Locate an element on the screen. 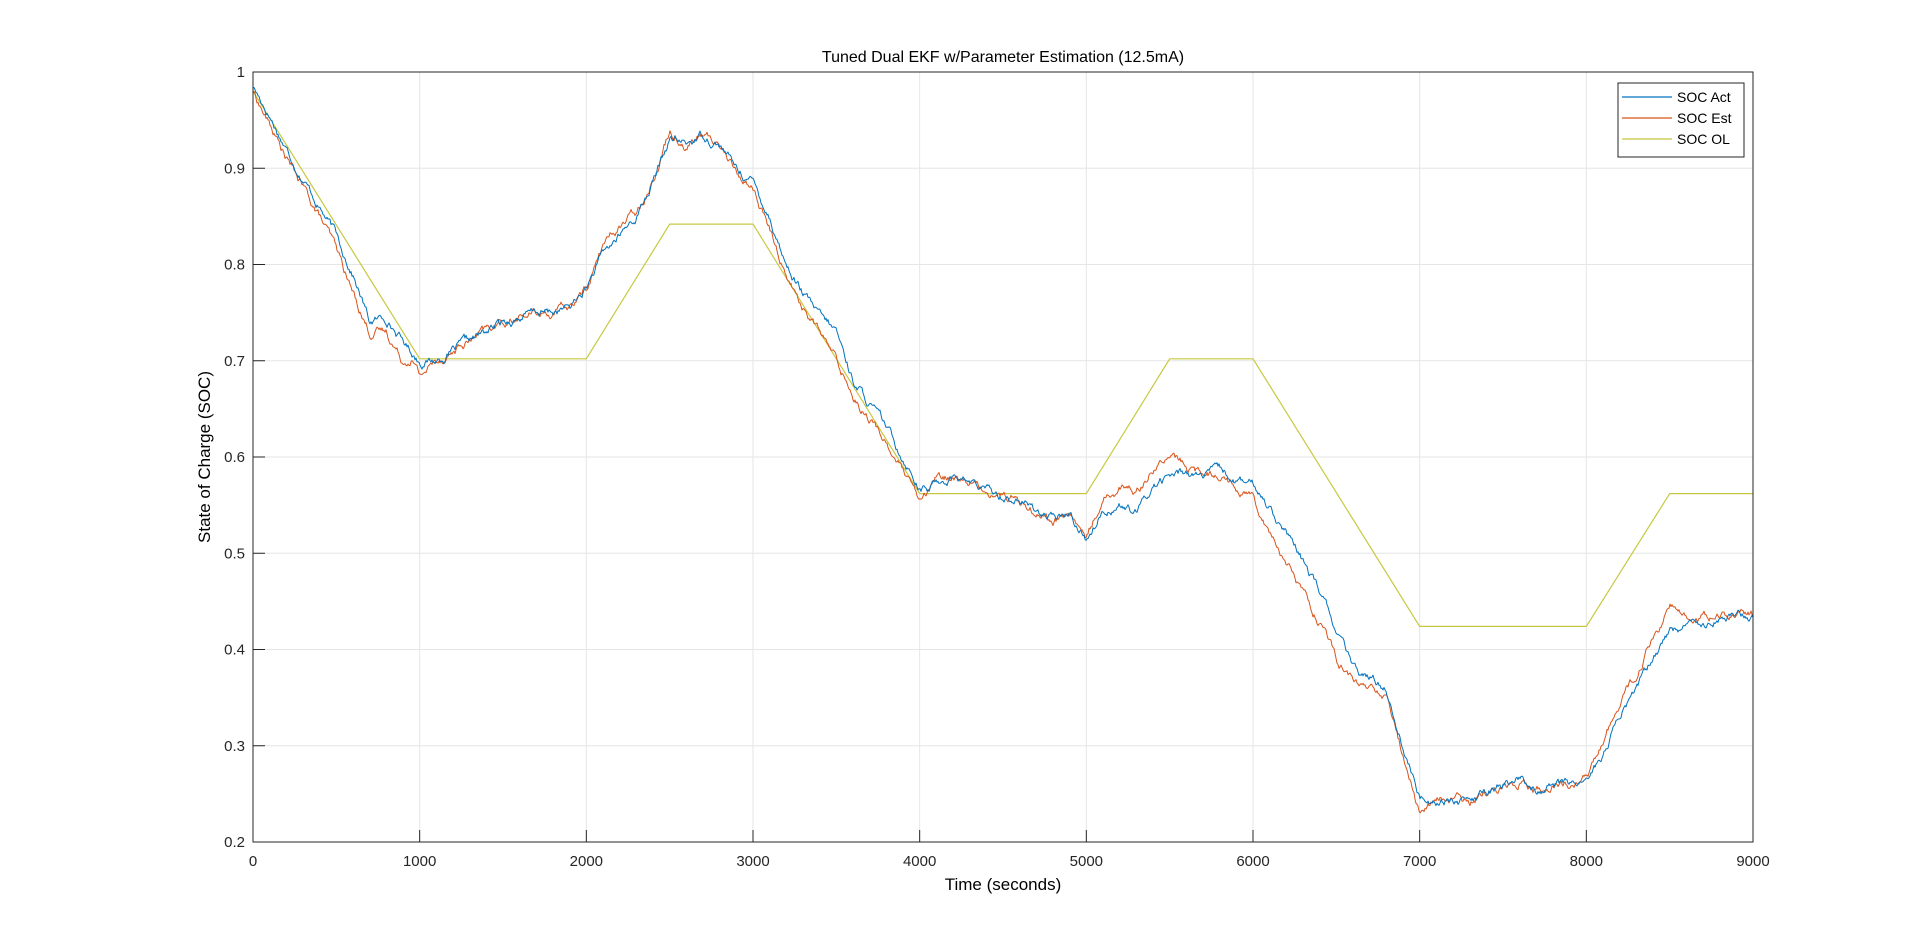  y-tick-label: 0.3 is located at coordinates (234, 746).